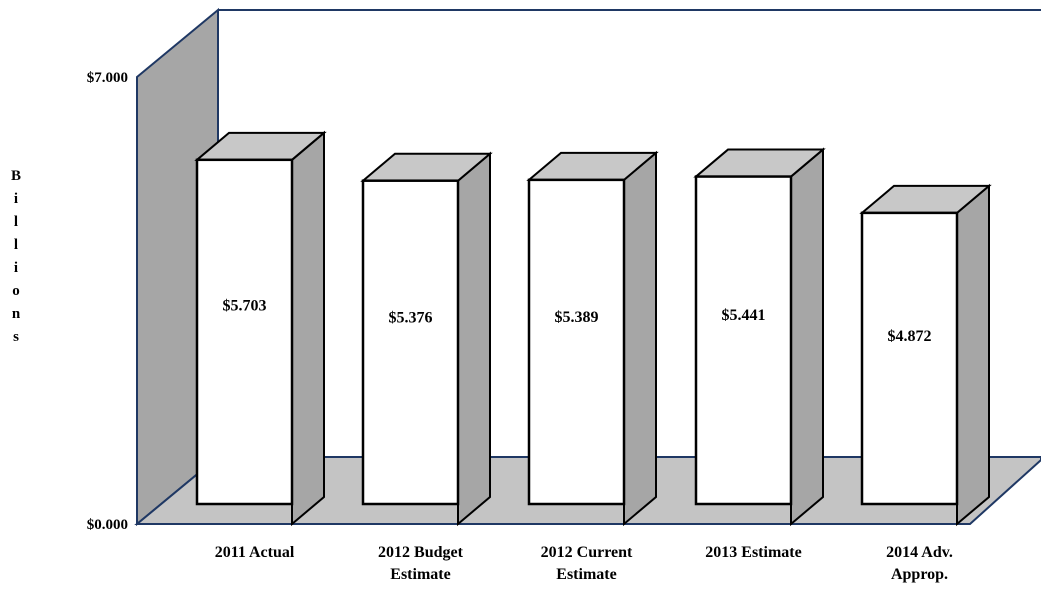 The image size is (1041, 590). Describe the element at coordinates (753, 552) in the screenshot. I see `x-tick-label: 2013 Estimate` at that location.